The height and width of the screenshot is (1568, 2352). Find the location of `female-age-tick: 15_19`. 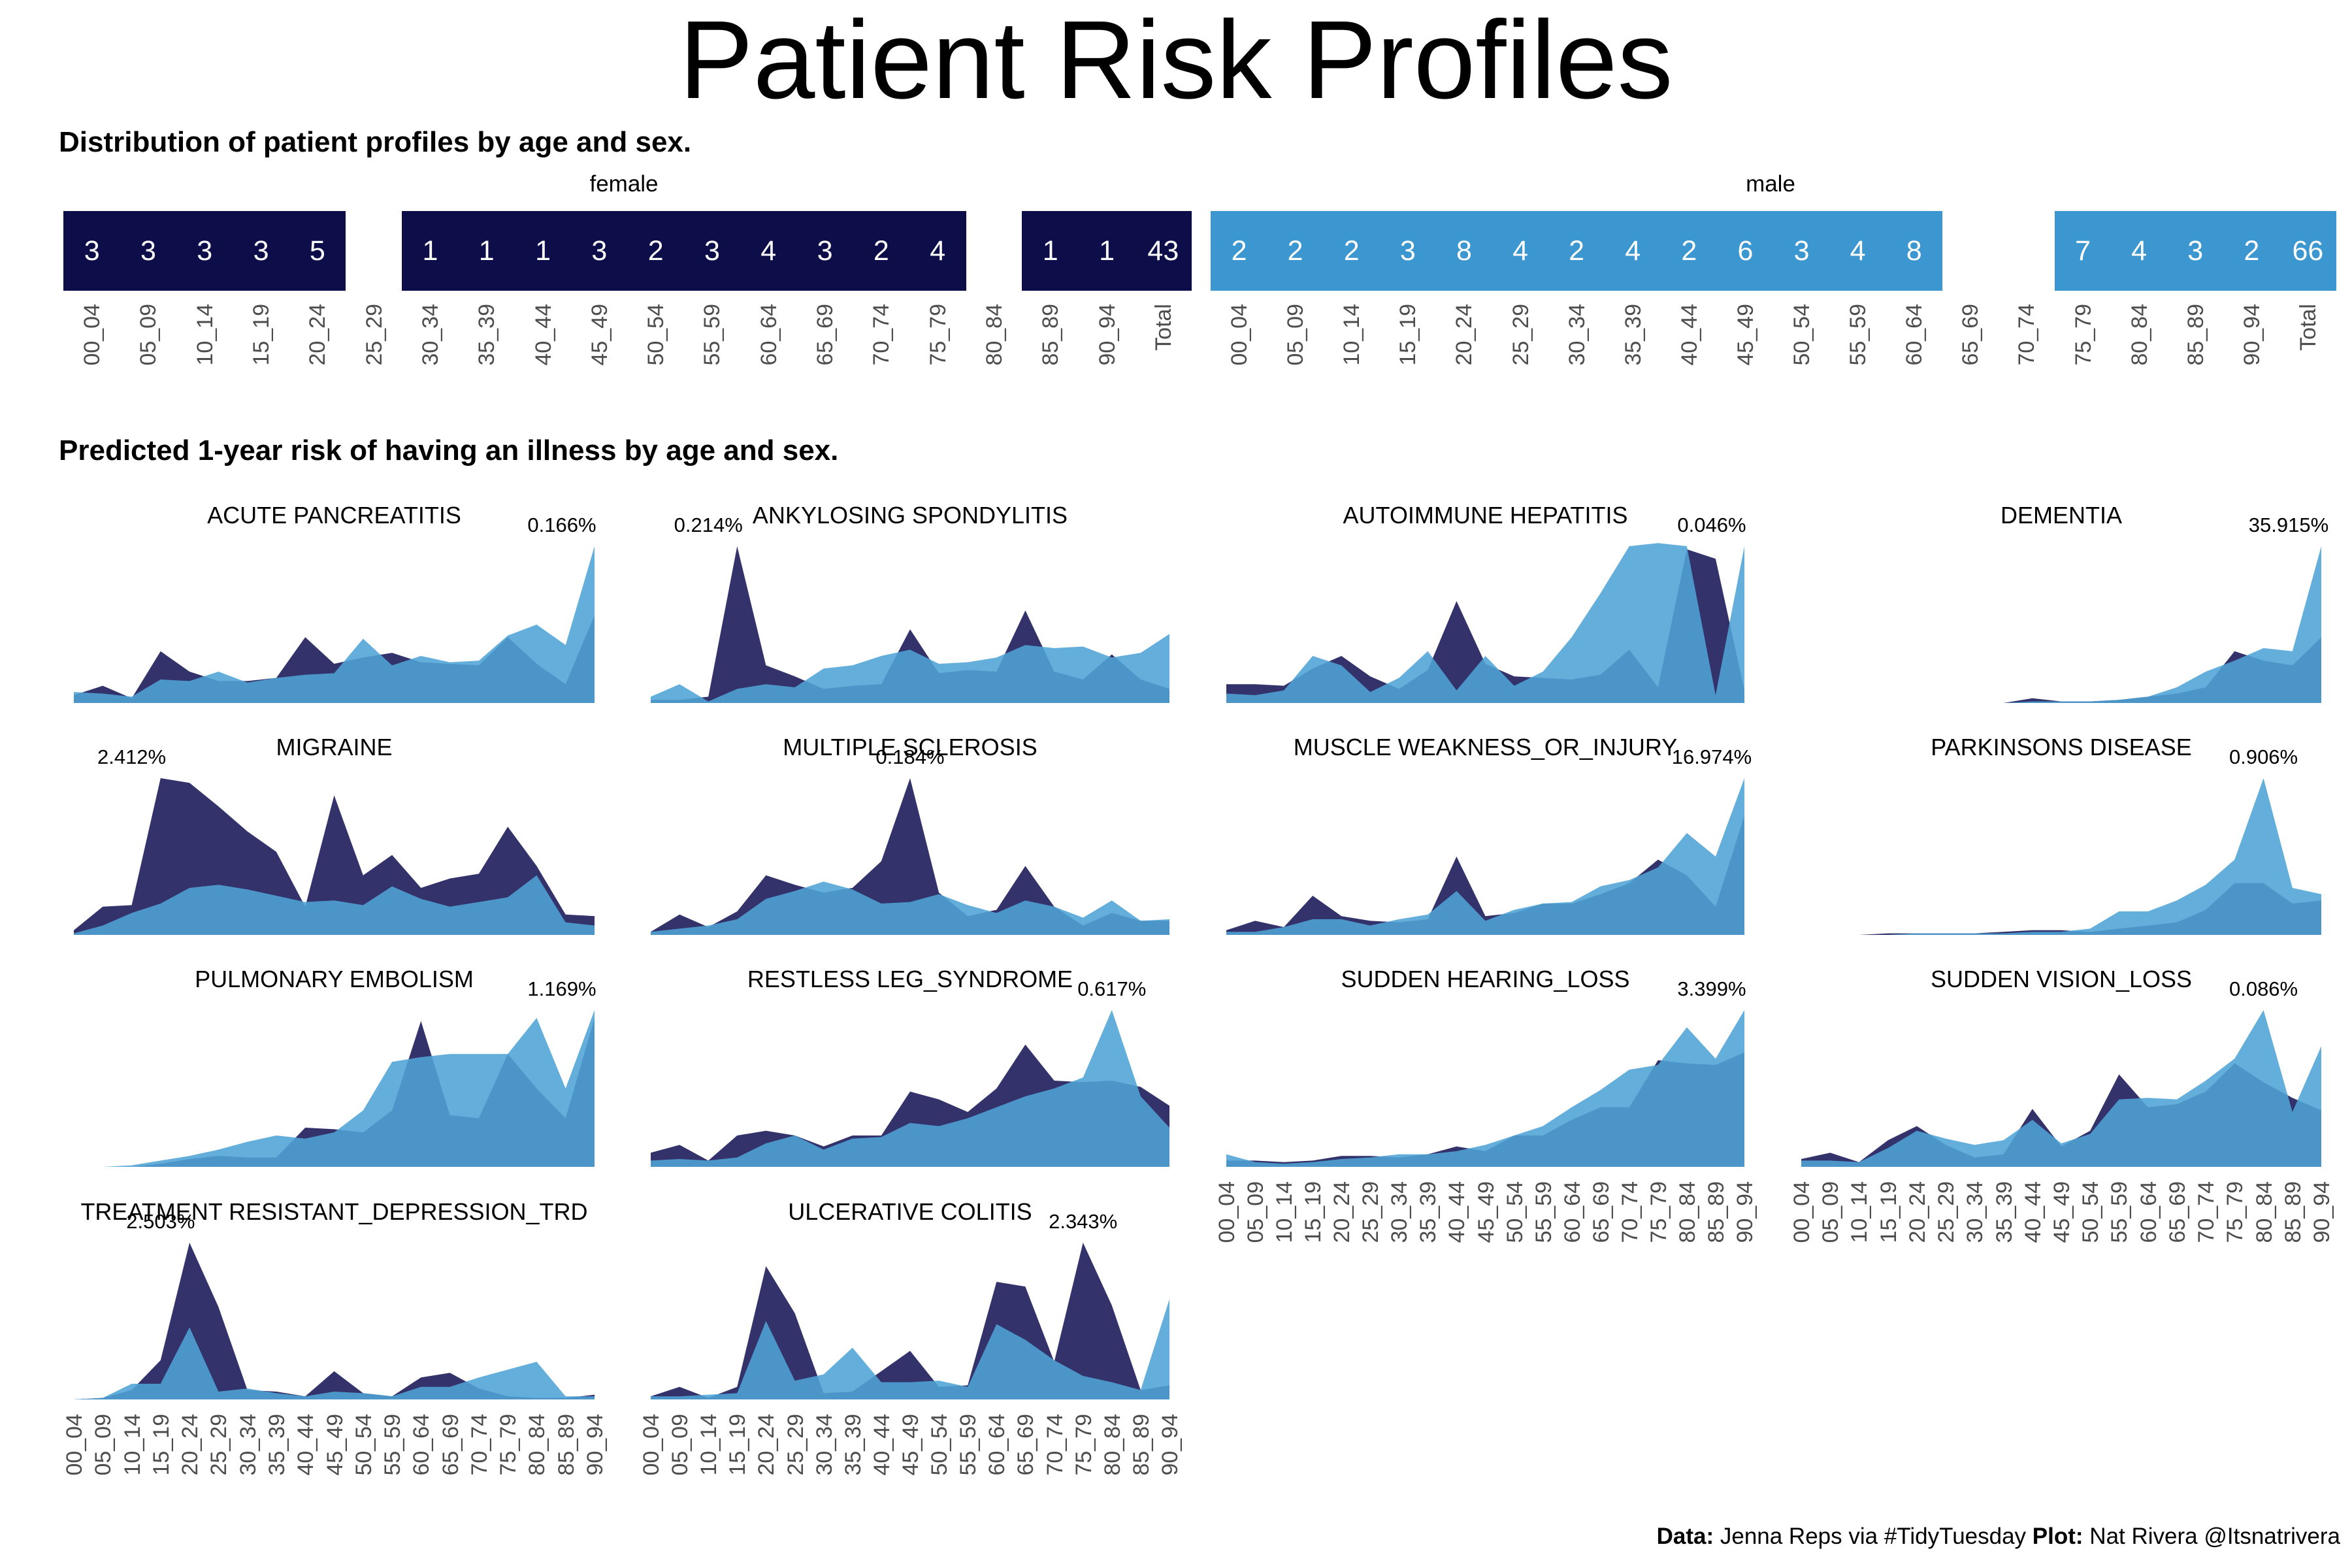

female-age-tick: 15_19 is located at coordinates (261, 335).